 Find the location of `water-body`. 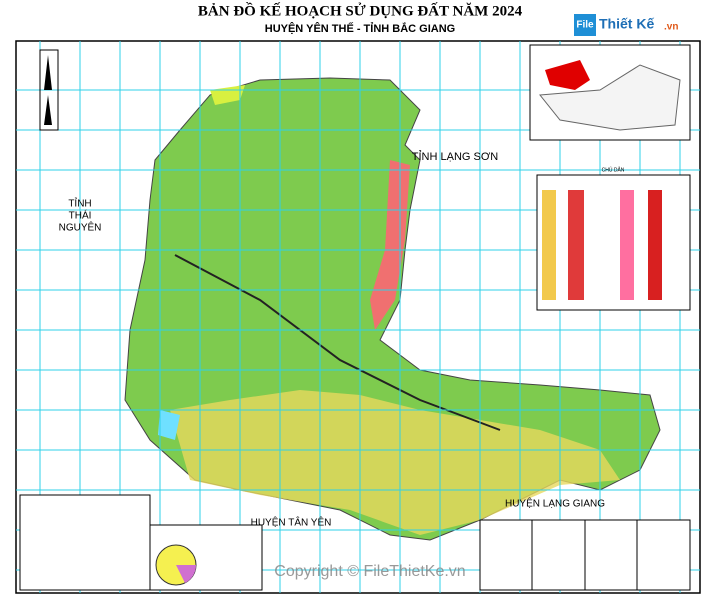

water-body is located at coordinates (169, 425).